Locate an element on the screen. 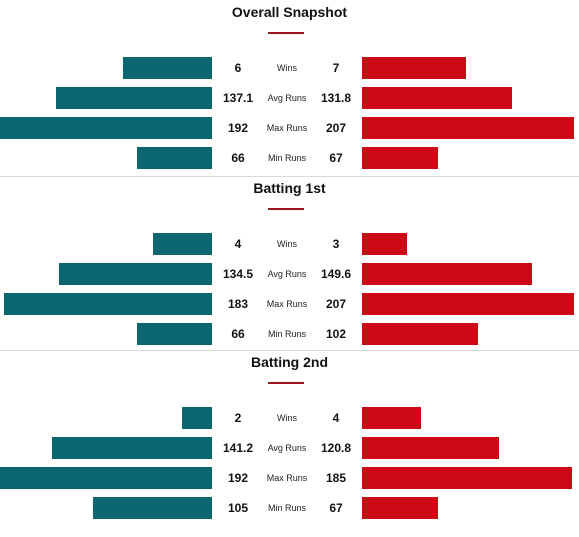 This screenshot has height=537, width=579. right-team-value: 120.8 is located at coordinates (336, 448).